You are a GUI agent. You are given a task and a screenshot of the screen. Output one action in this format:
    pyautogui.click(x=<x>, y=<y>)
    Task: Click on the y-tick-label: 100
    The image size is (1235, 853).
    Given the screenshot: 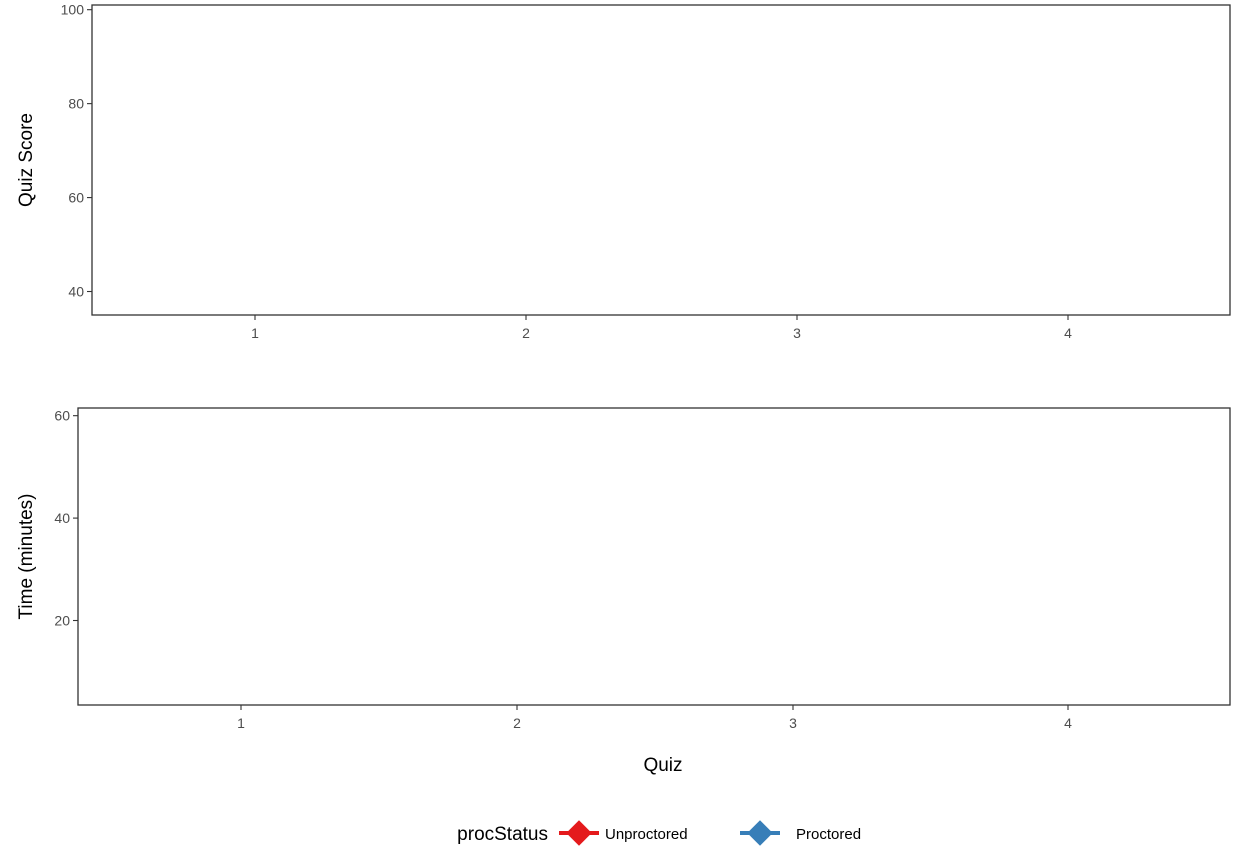 What is the action you would take?
    pyautogui.click(x=73, y=10)
    